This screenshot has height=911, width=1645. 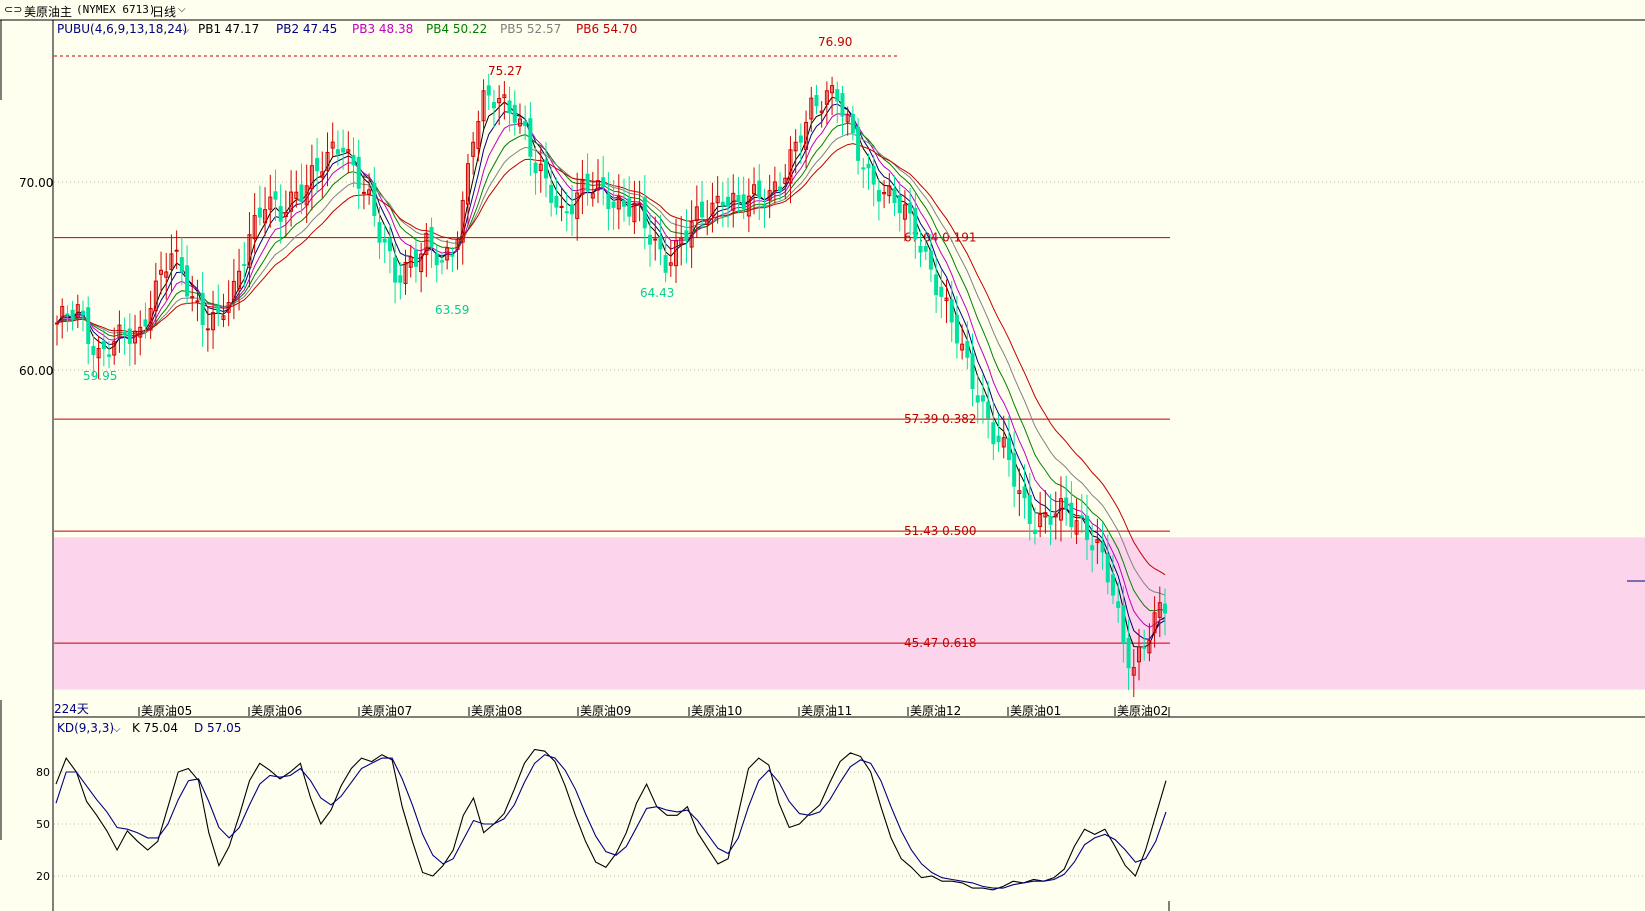 What do you see at coordinates (122, 29) in the screenshot?
I see `indicator-name: PUBU(4,6,9,13,18,24)` at bounding box center [122, 29].